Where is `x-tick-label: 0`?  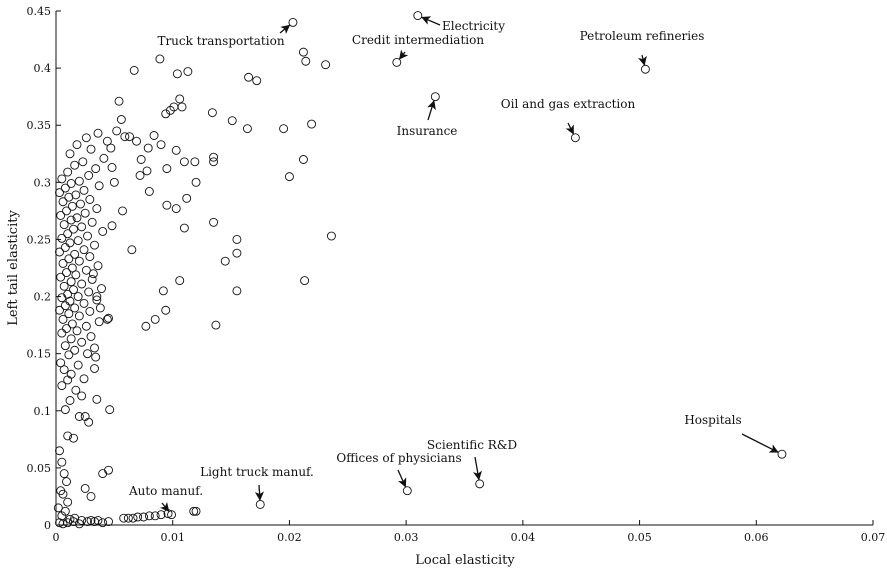 x-tick-label: 0 is located at coordinates (56, 537).